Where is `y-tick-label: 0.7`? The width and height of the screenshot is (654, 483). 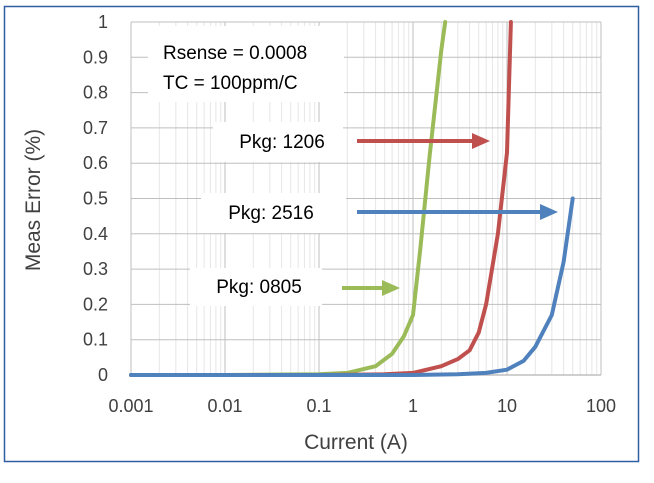 y-tick-label: 0.7 is located at coordinates (95, 128).